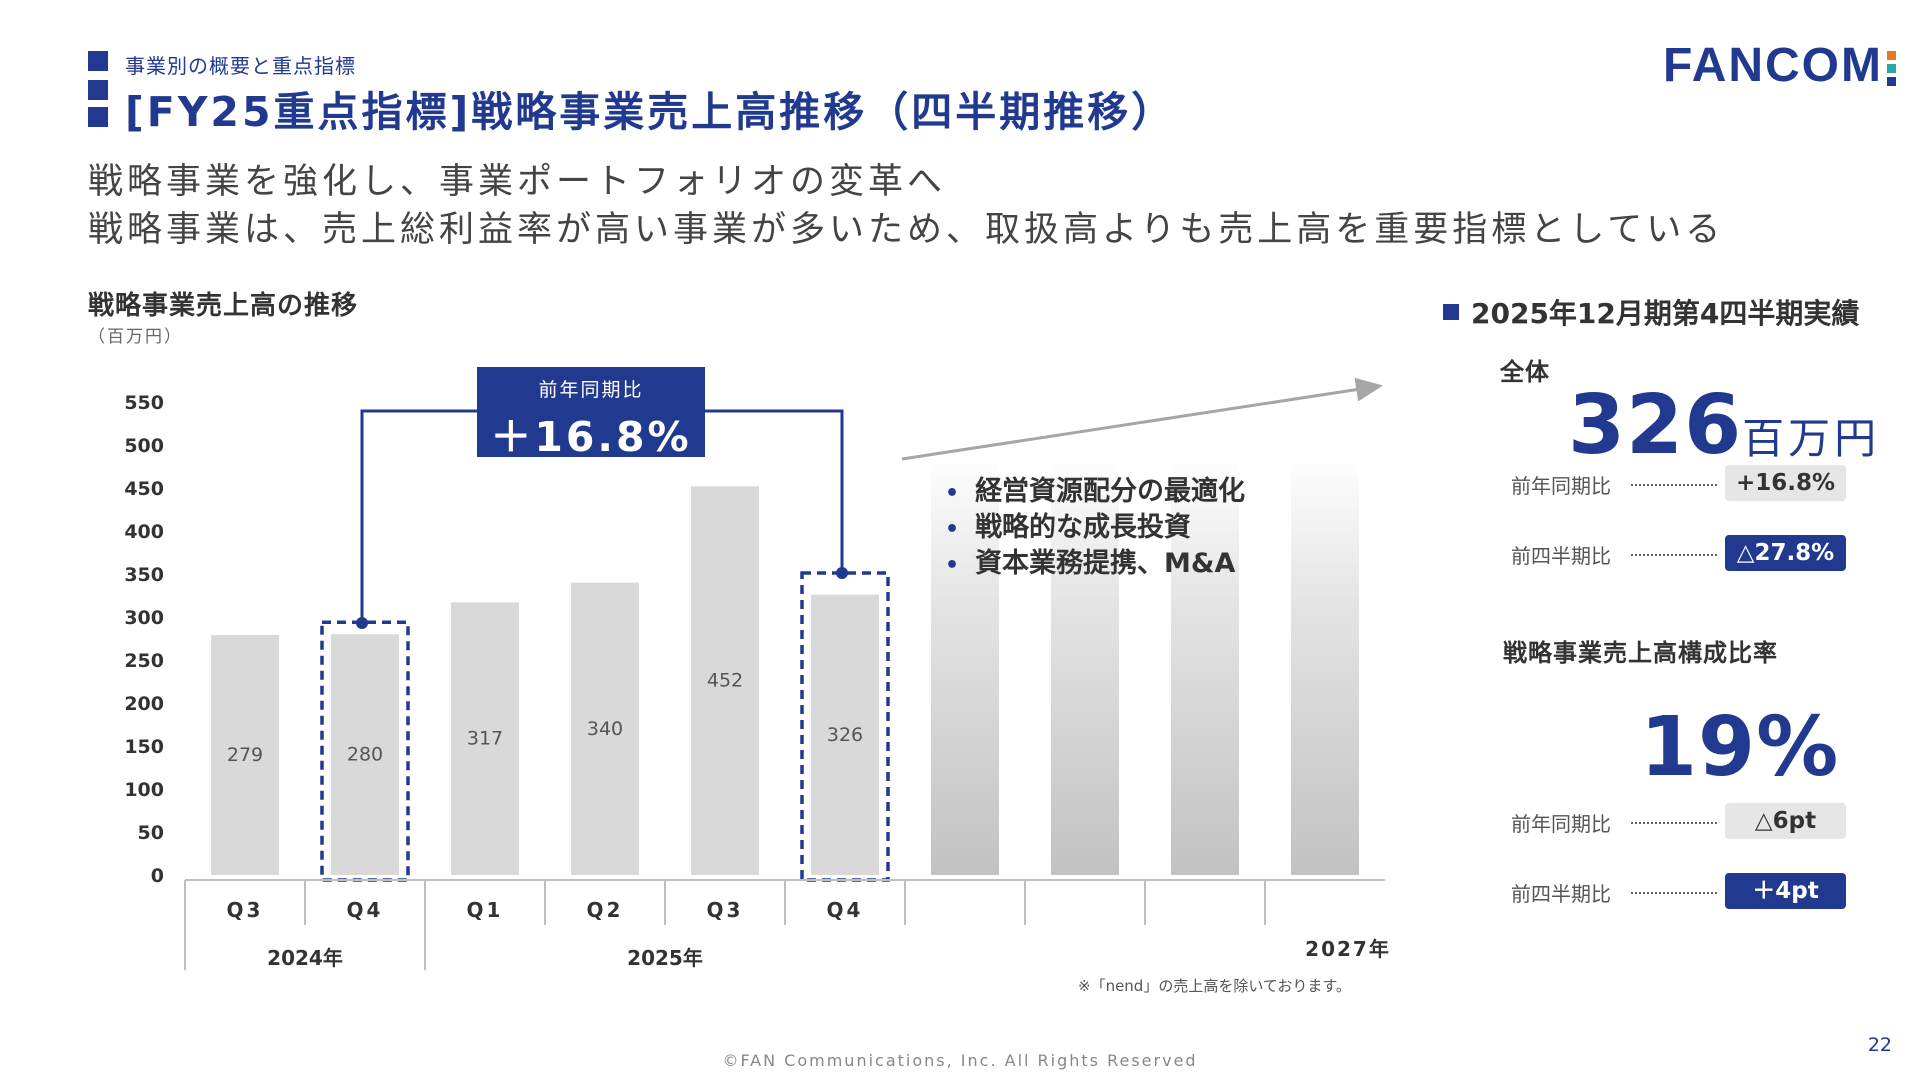 This screenshot has height=1080, width=1920. I want to click on y-tick-label: 450, so click(144, 489).